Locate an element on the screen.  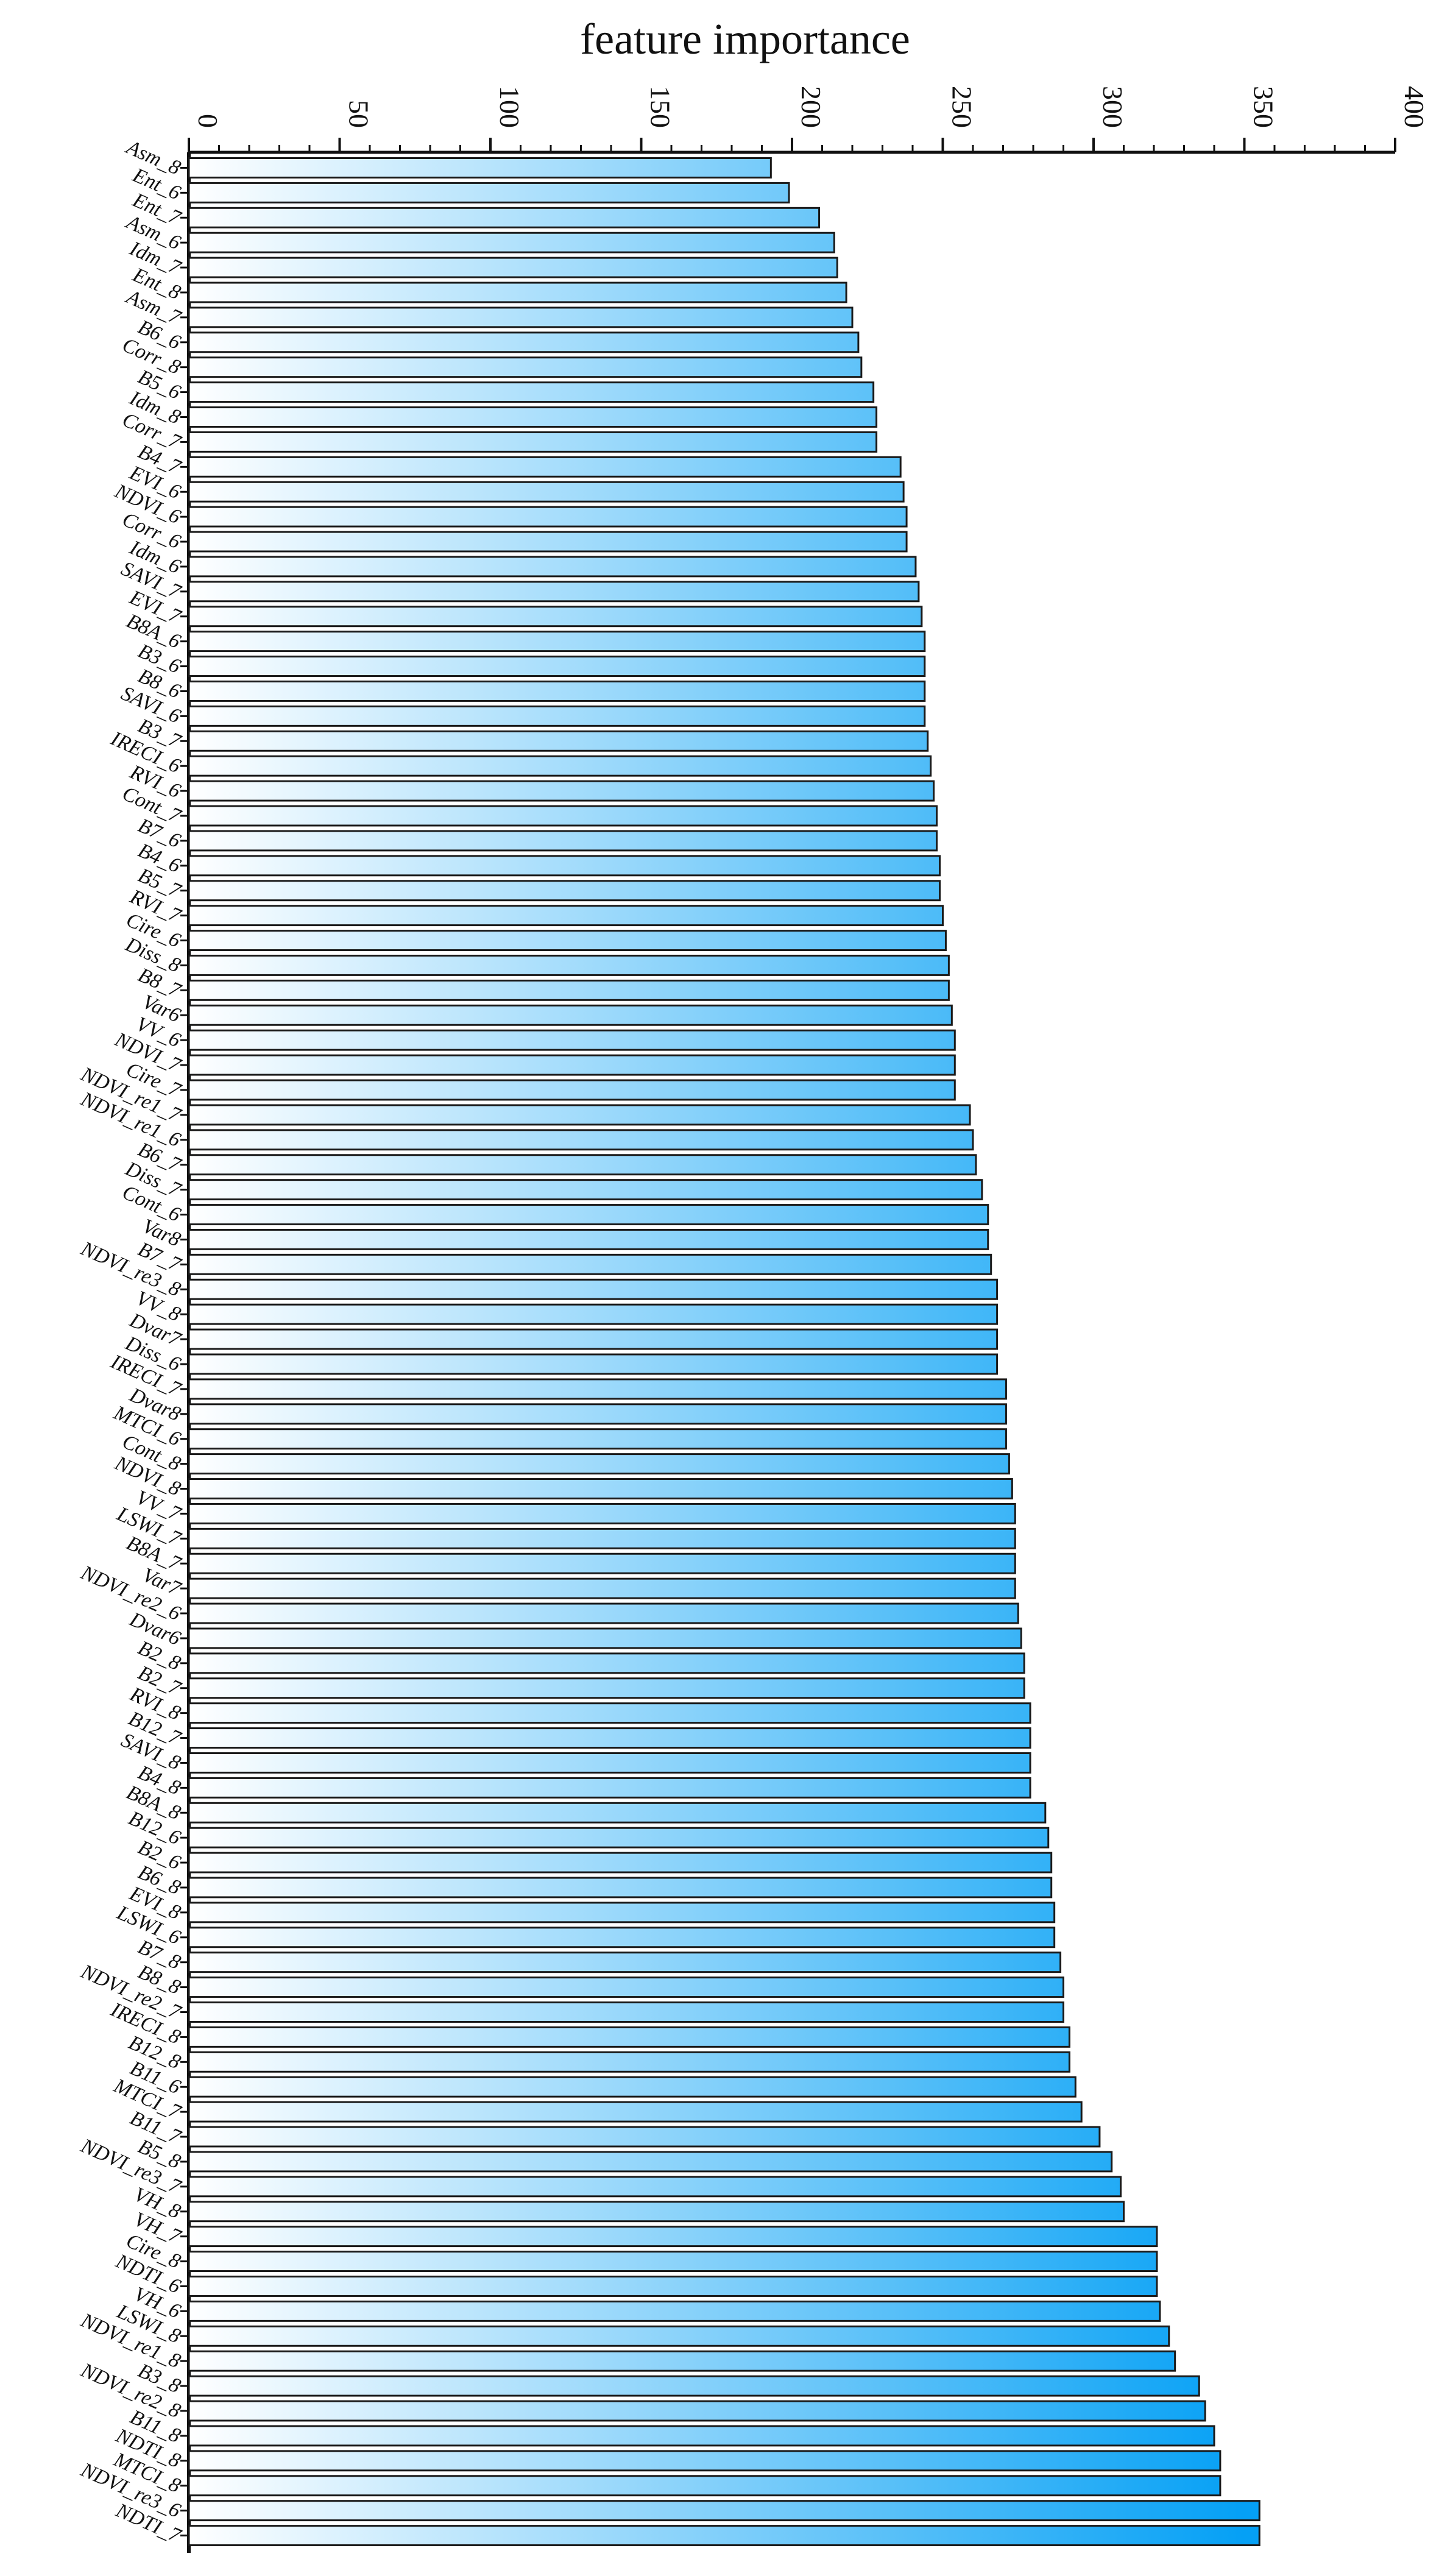
chart-title: feature importance is located at coordinates (745, 39).